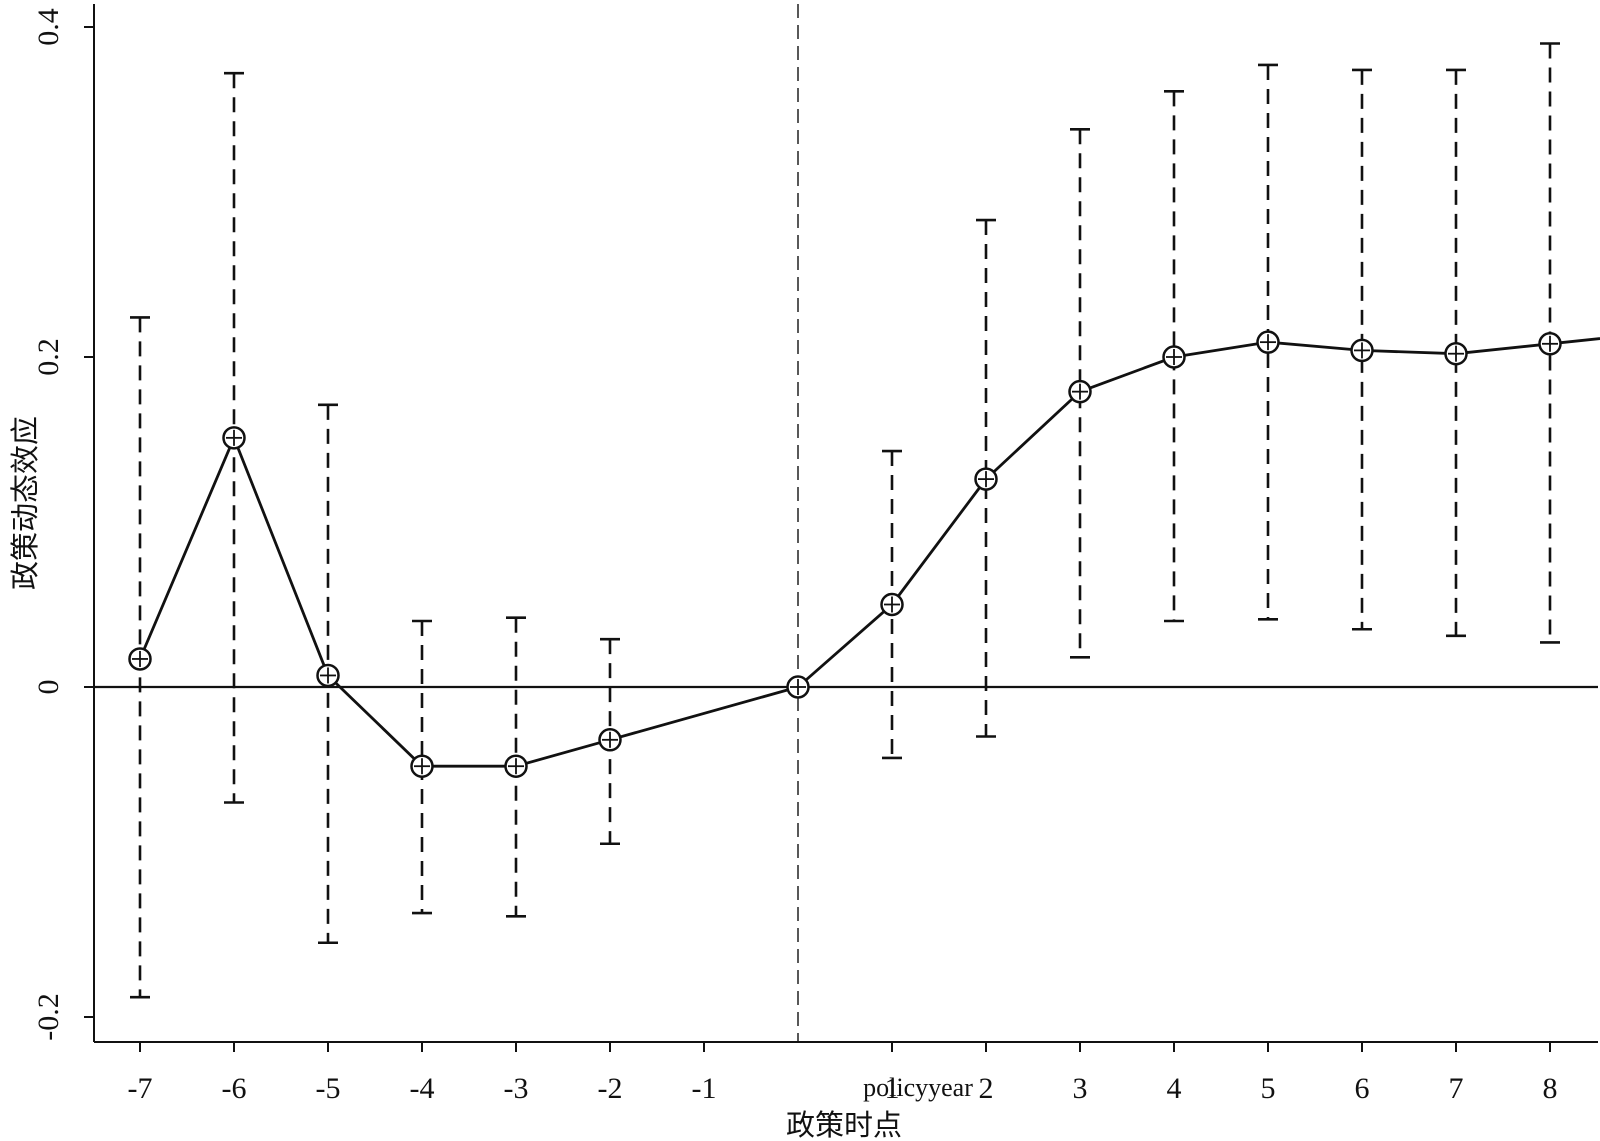 The height and width of the screenshot is (1141, 1600). Describe the element at coordinates (48, 357) in the screenshot. I see `y-tick-label: 0.2` at that location.